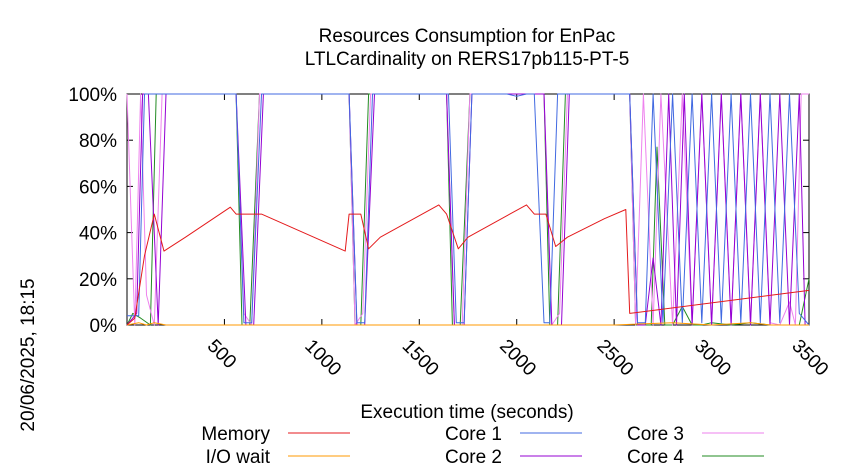  Describe the element at coordinates (473, 457) in the screenshot. I see `legend-label: Core 2` at that location.